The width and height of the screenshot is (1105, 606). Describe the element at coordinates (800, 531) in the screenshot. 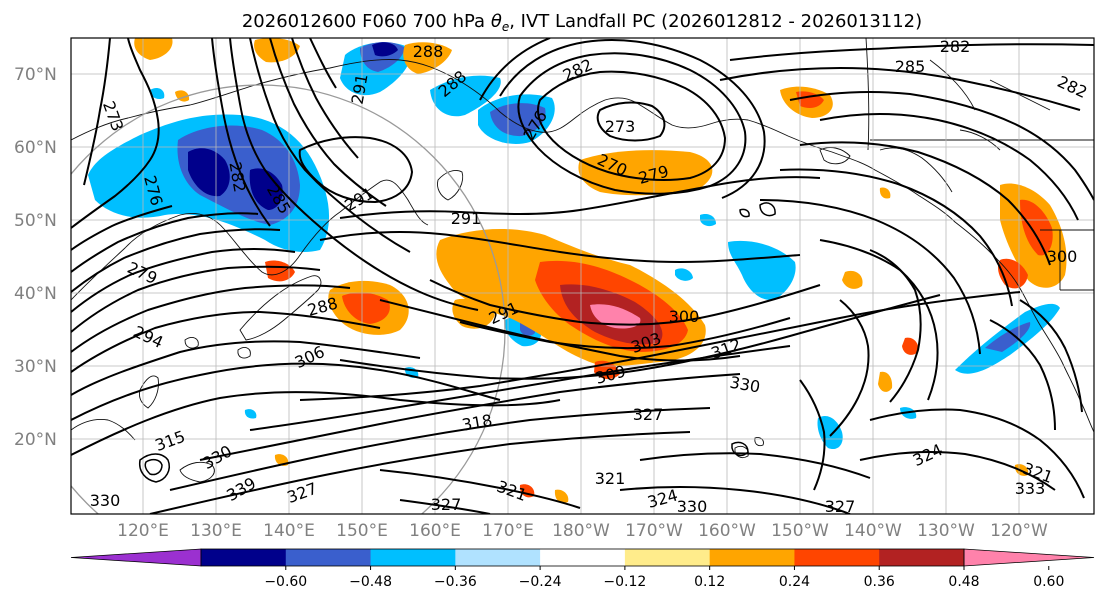

I see `lon-label: 150°W` at that location.